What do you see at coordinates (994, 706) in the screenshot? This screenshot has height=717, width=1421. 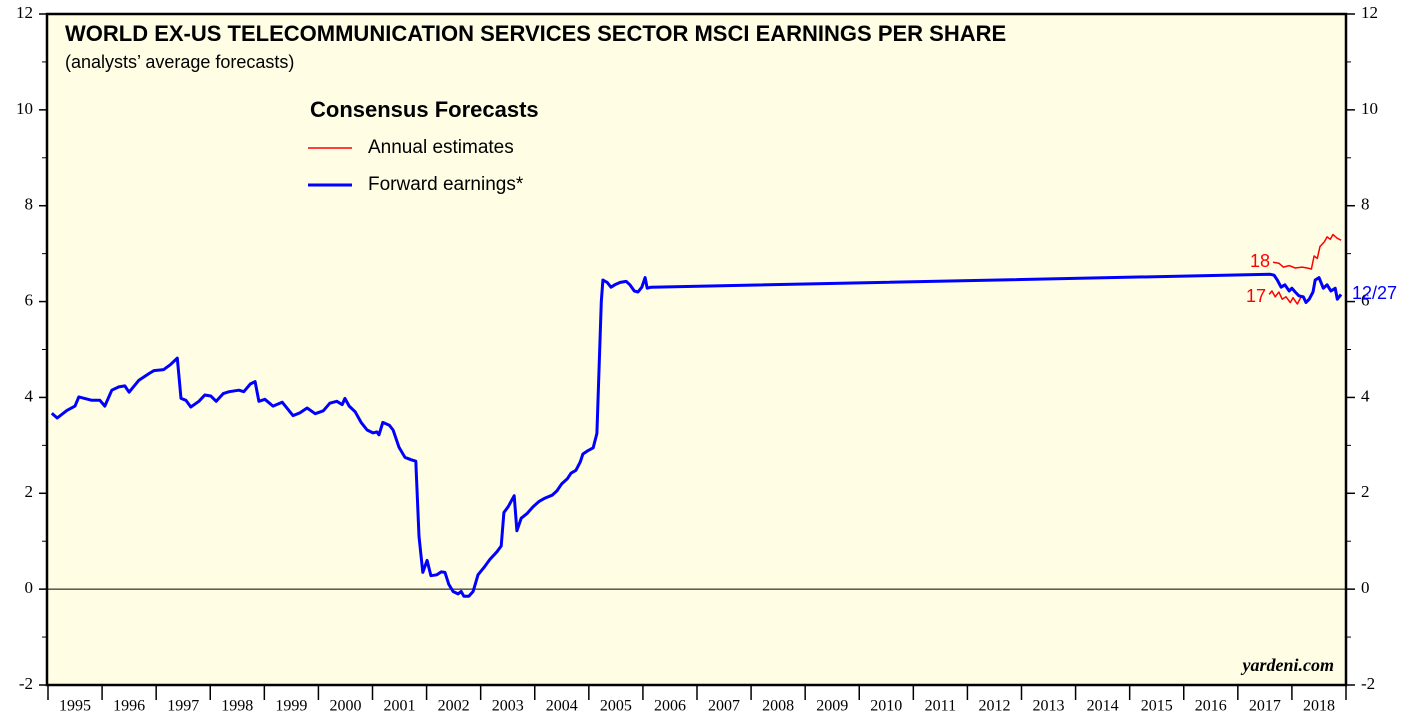 I see `x-tick-label: 2012` at bounding box center [994, 706].